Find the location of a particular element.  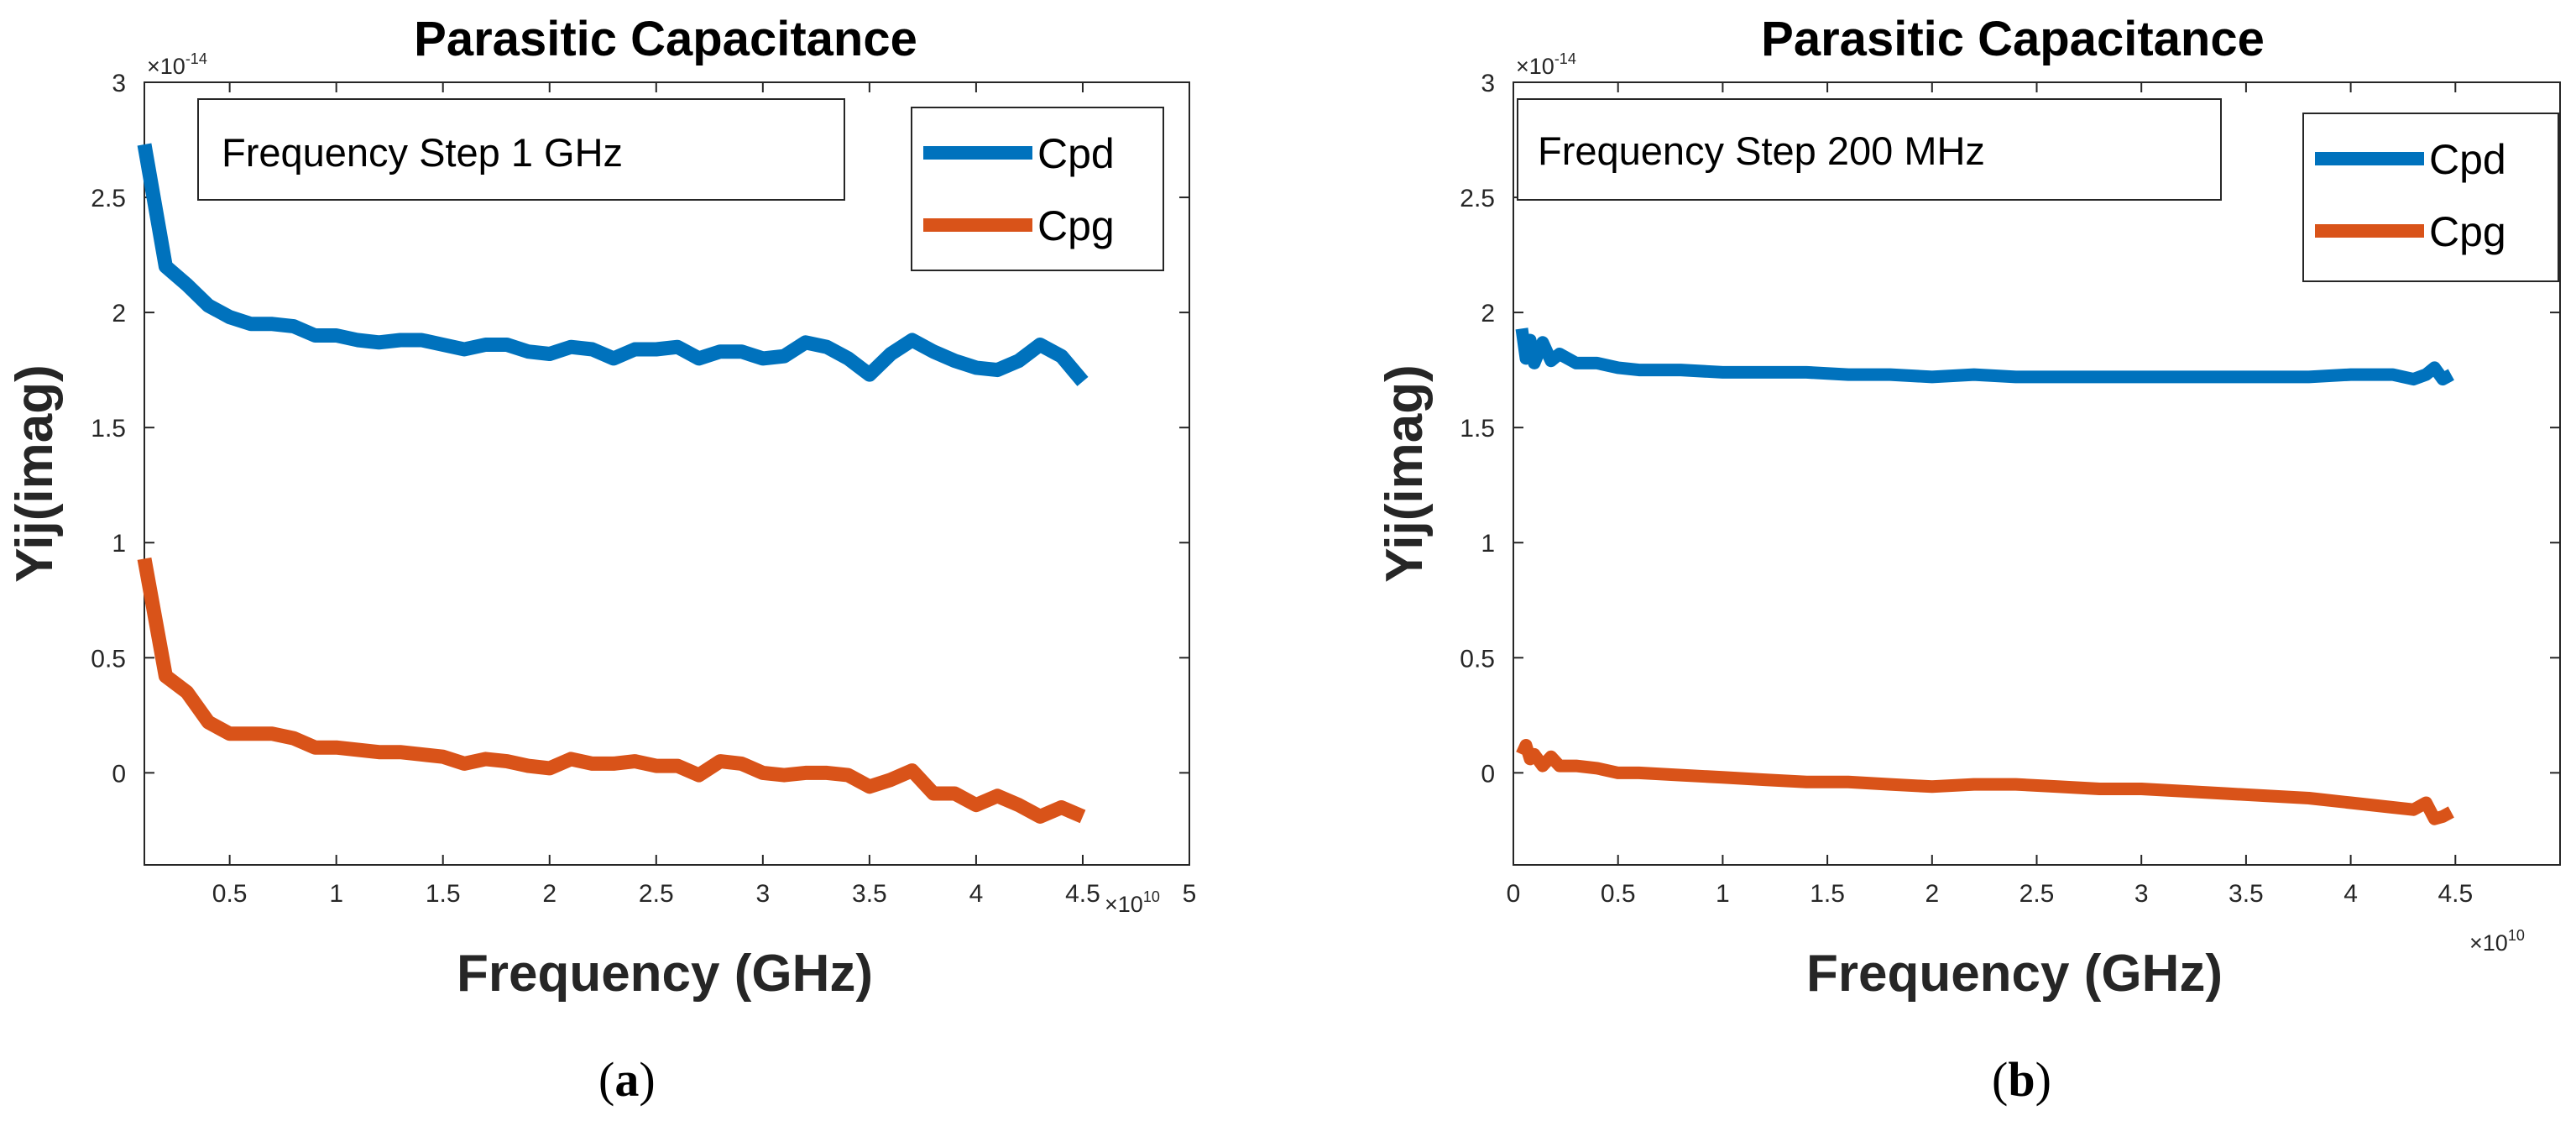

x-tick-label: 5 is located at coordinates (1190, 894).